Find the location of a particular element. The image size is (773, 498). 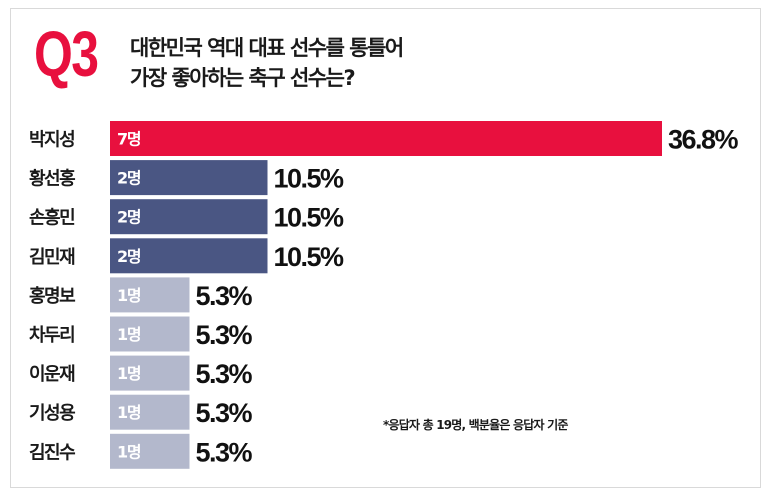

category-label: 기성용 is located at coordinates (52, 413).